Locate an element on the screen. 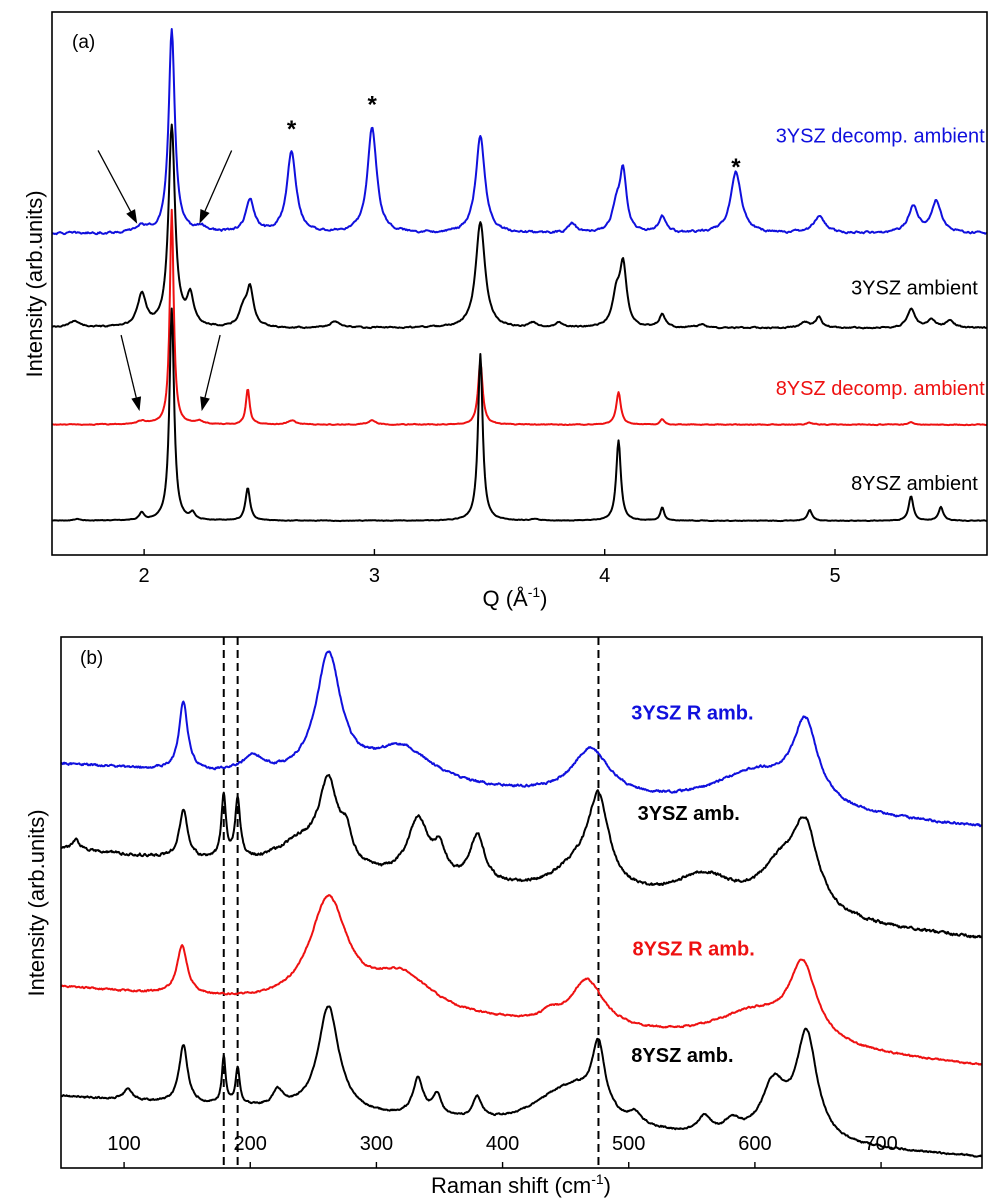 The image size is (997, 1198). curve-label-3ysz-r-amb: 3YSZ R amb. is located at coordinates (692, 713).